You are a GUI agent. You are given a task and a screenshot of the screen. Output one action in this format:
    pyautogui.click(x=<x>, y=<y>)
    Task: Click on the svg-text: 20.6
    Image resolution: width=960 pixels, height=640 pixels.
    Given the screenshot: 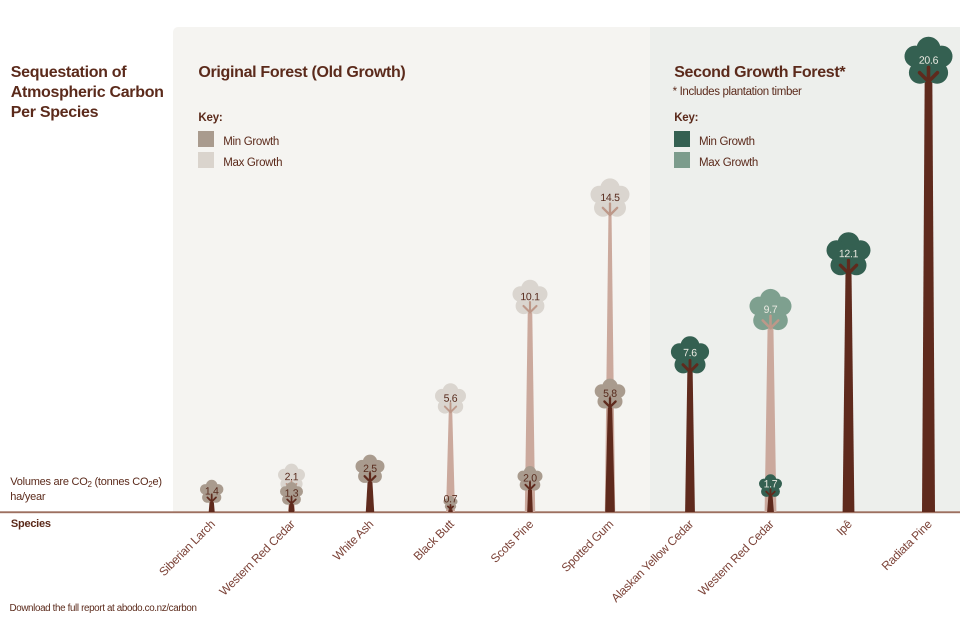 What is the action you would take?
    pyautogui.click(x=929, y=61)
    